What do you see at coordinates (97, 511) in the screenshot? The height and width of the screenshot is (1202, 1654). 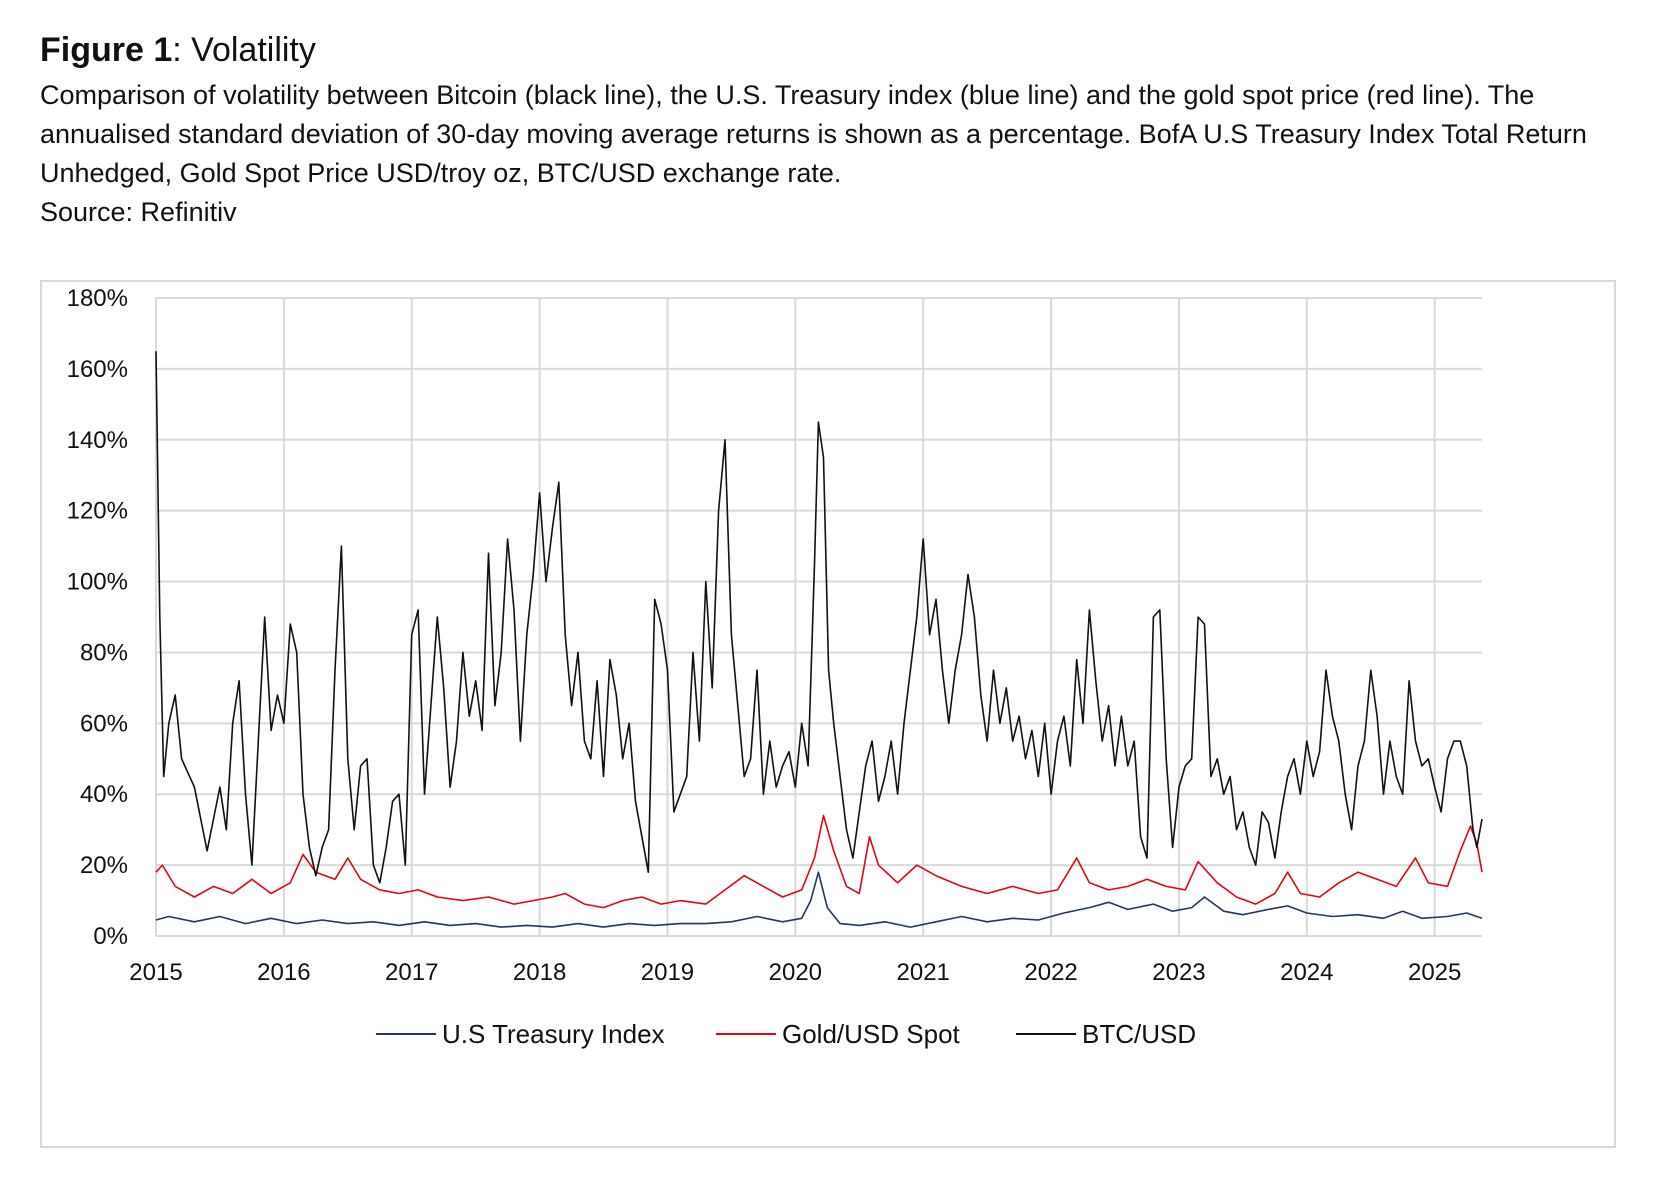 I see `y-tick-label: 120%` at bounding box center [97, 511].